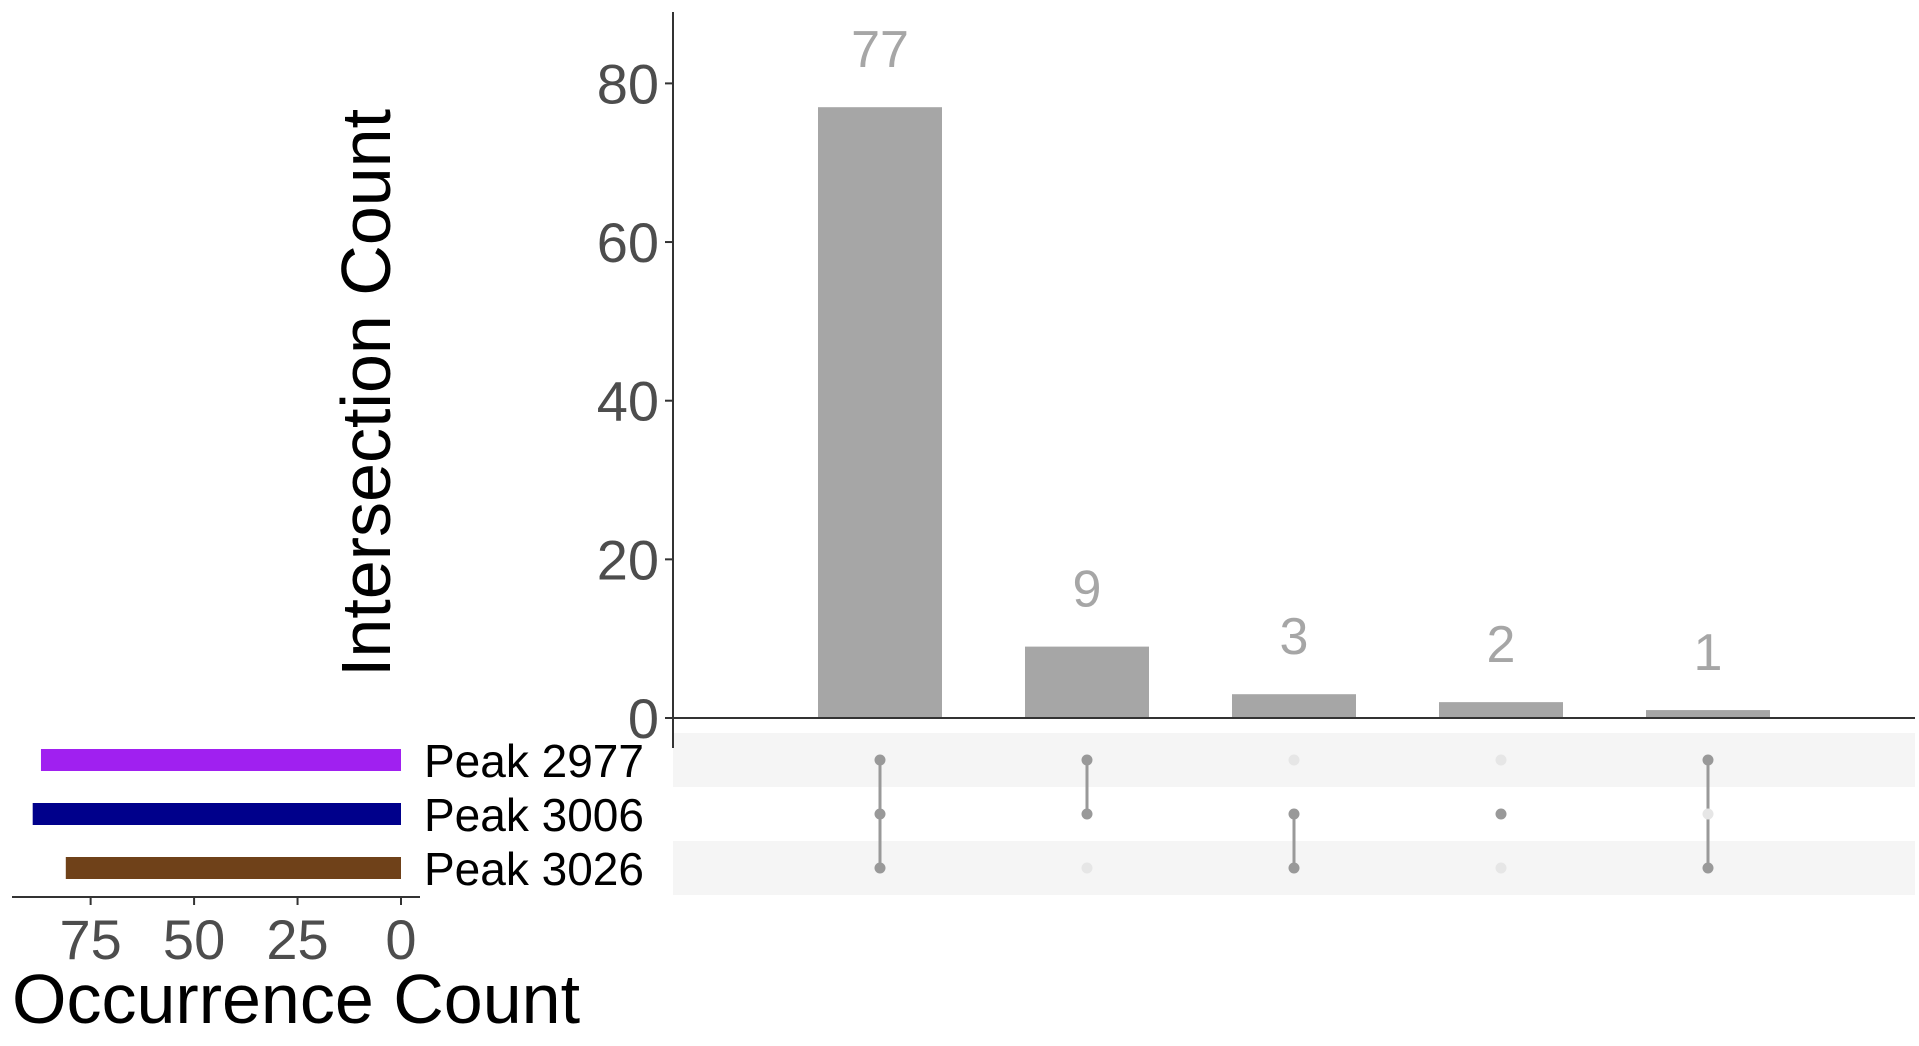  I want to click on y-tick-label-60: 60, so click(628, 242).